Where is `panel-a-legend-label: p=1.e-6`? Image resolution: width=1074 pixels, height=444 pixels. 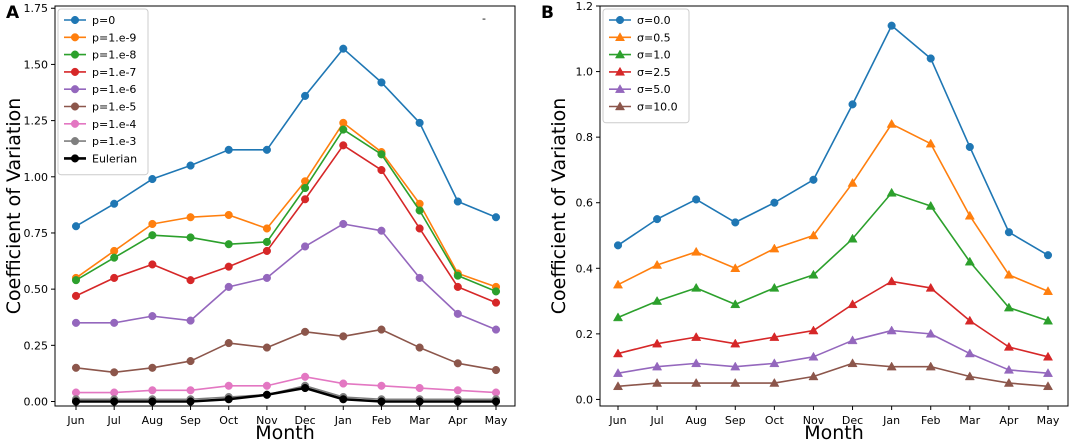
panel-a-legend-label: p=1.e-6 is located at coordinates (114, 89).